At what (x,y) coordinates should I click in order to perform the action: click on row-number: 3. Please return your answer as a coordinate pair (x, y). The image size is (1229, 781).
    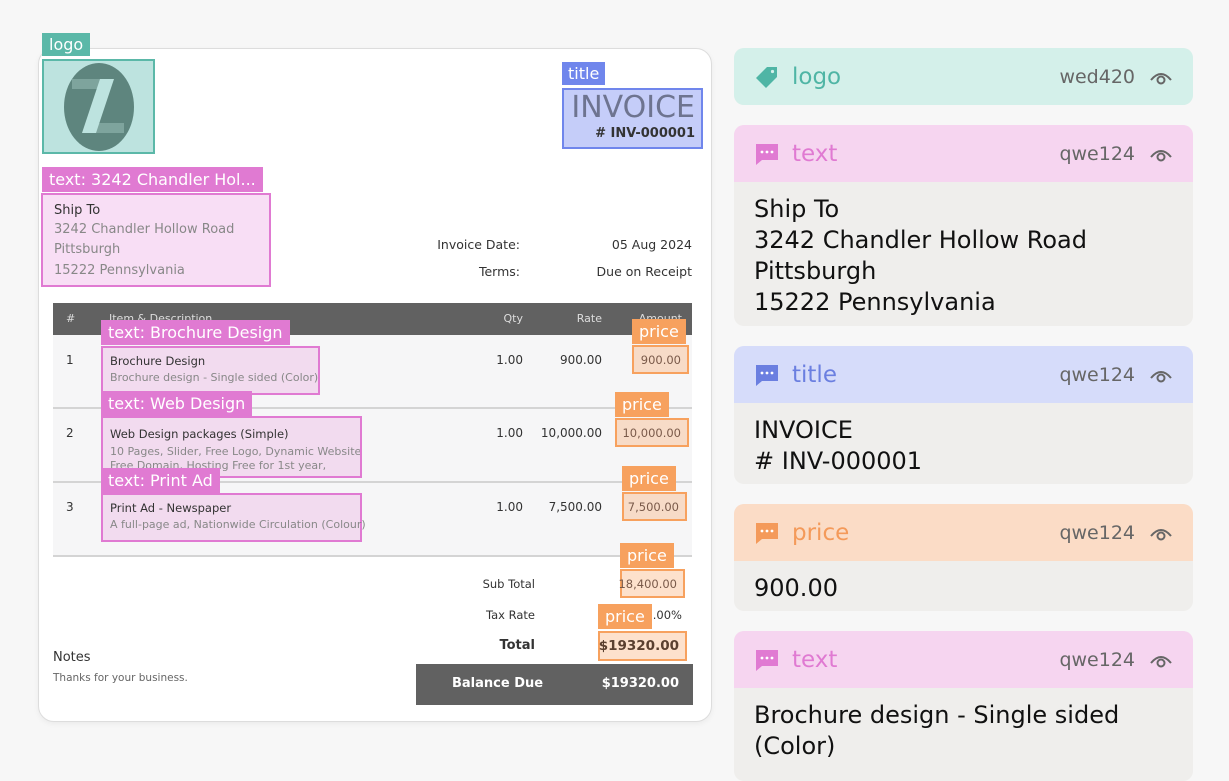
    Looking at the image, I should click on (70, 507).